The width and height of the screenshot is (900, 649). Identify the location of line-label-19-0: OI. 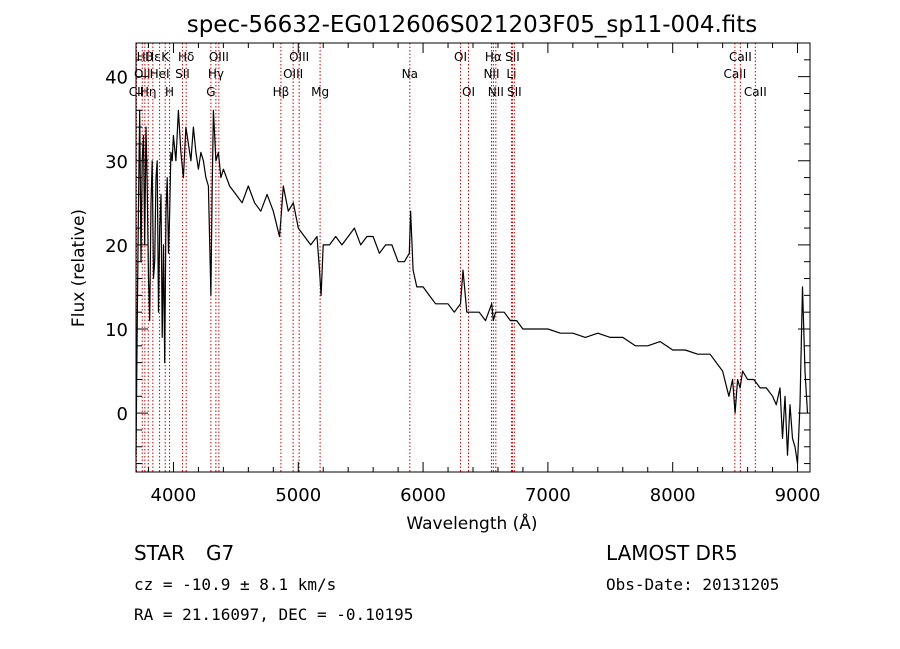
(468, 92).